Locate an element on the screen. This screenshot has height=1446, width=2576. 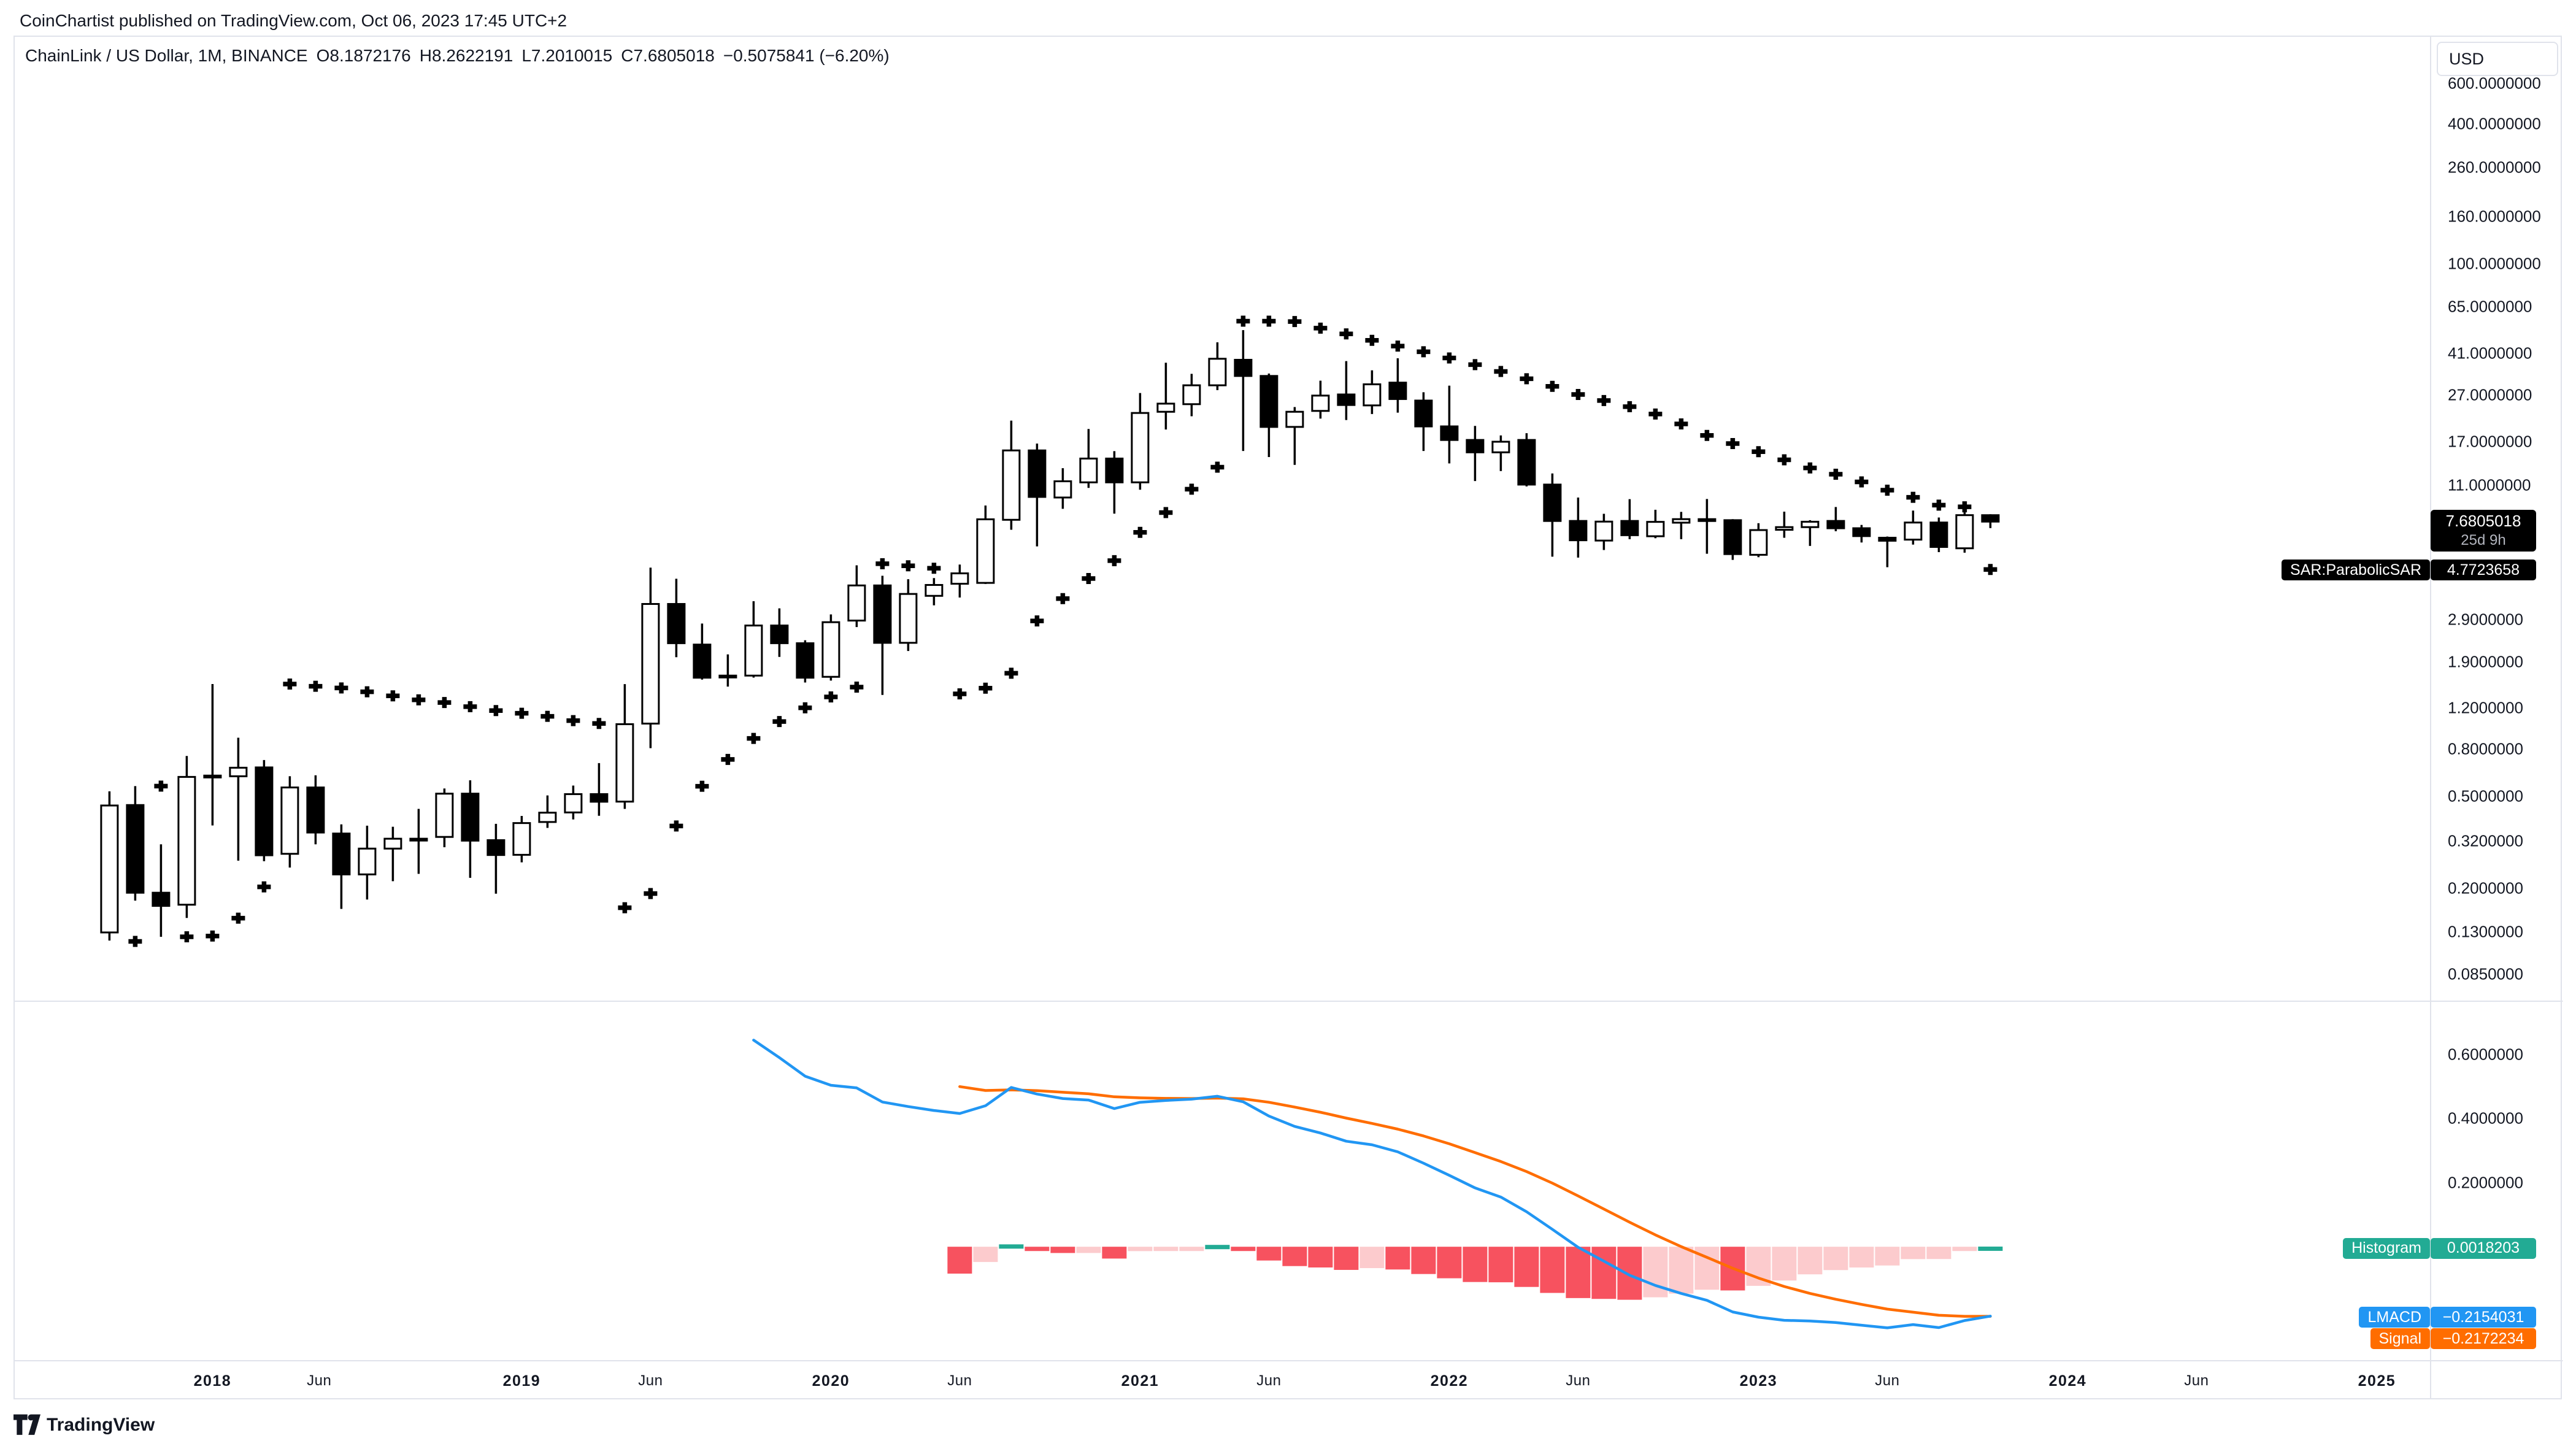
time-axis-tick: 2018 is located at coordinates (212, 1381).